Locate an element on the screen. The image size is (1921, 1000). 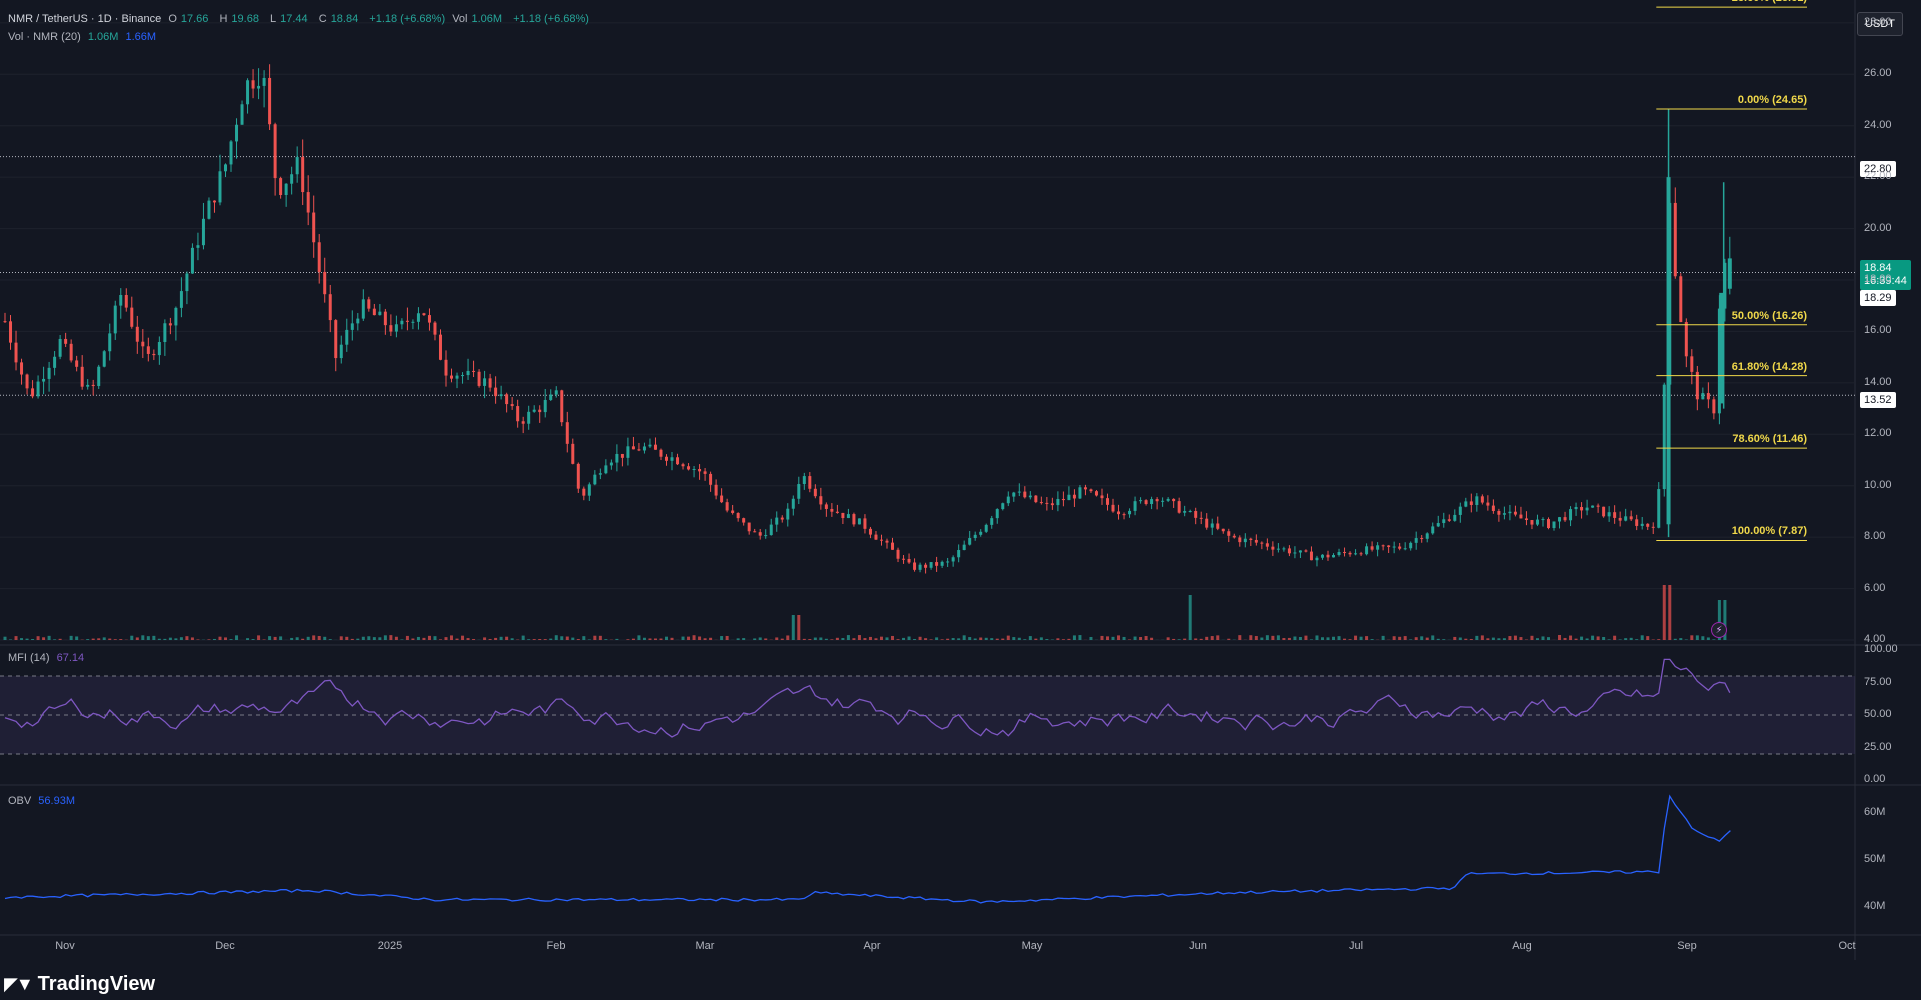
fib-level-label: 78.60% (11.46) is located at coordinates (1769, 439).